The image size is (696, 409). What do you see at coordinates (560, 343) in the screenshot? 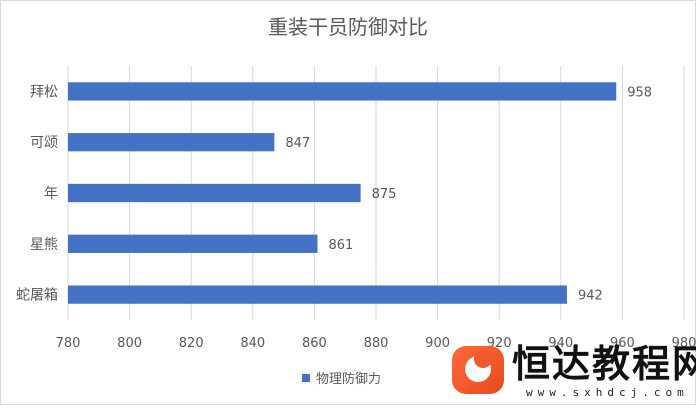
I see `x-tick-label: 940` at bounding box center [560, 343].